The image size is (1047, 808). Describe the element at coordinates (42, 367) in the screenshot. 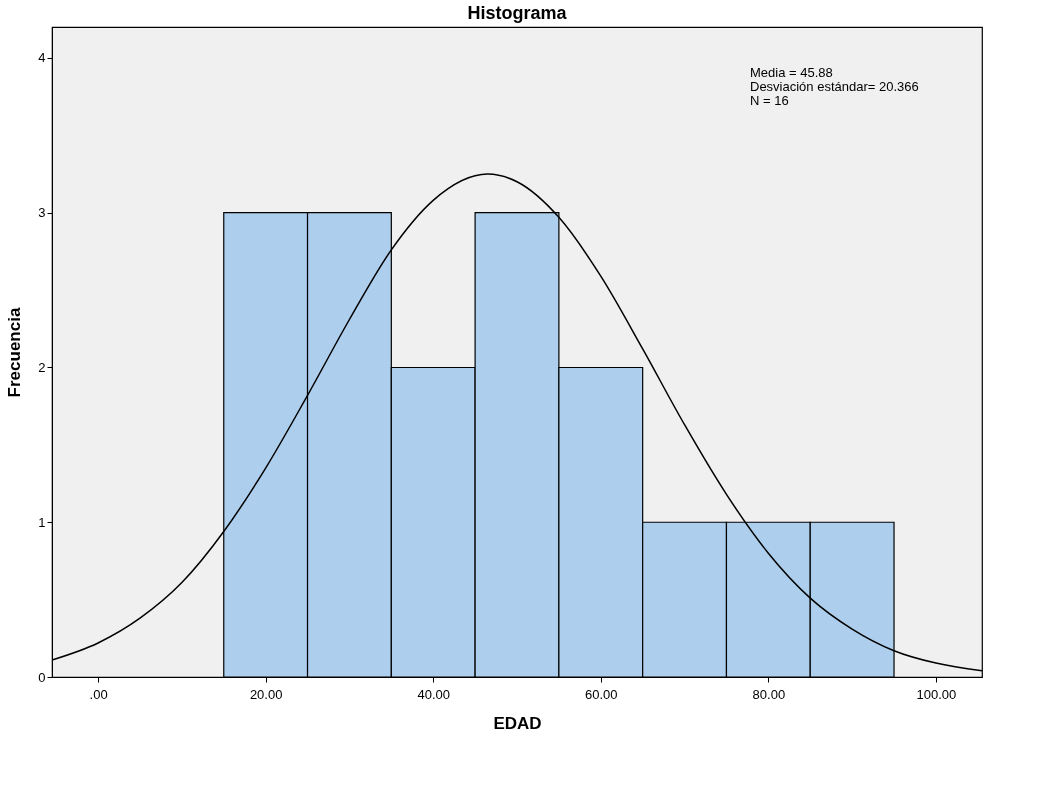

I see `y-tick-label: 2` at that location.